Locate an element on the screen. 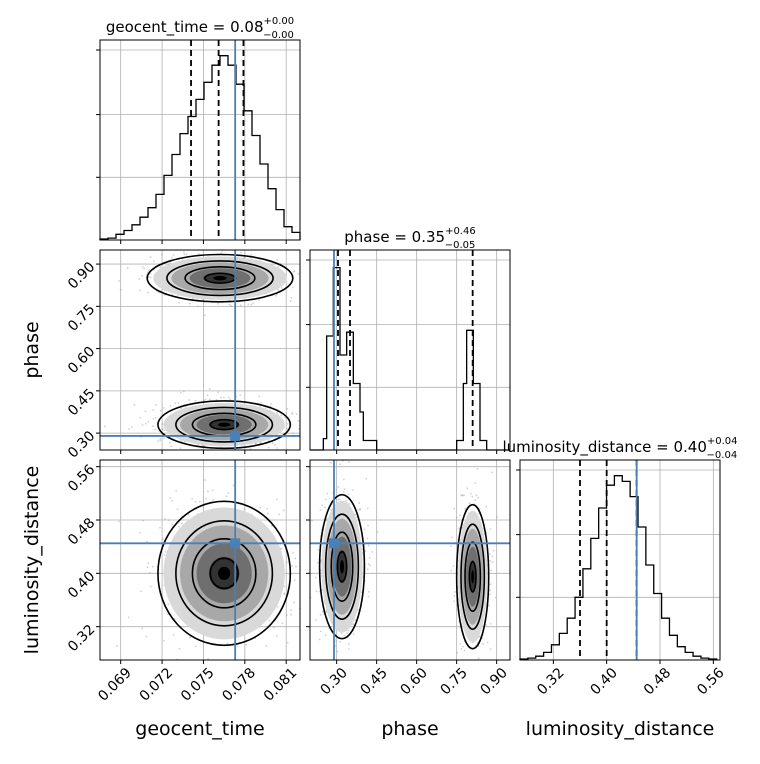 Image resolution: width=760 pixels, height=764 pixels. hist-geocent_time-outline is located at coordinates (200, 147).